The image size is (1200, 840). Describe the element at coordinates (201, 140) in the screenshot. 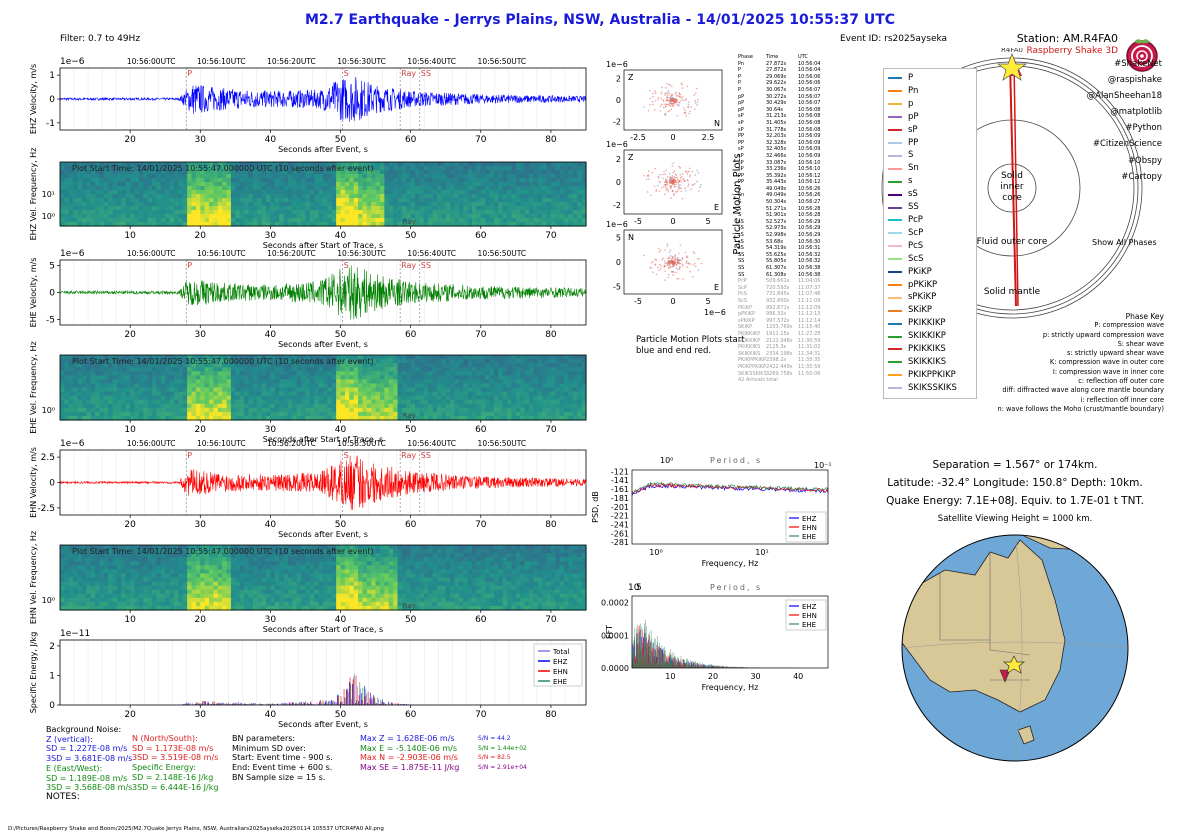

I see `x-tick-label: 30` at that location.